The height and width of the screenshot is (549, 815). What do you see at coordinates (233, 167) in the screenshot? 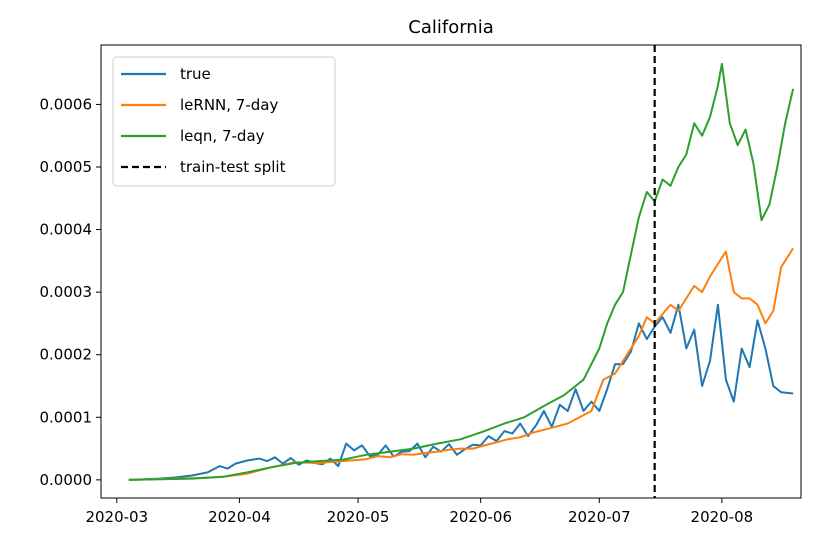
I see `legend-label-3: train-test split` at bounding box center [233, 167].